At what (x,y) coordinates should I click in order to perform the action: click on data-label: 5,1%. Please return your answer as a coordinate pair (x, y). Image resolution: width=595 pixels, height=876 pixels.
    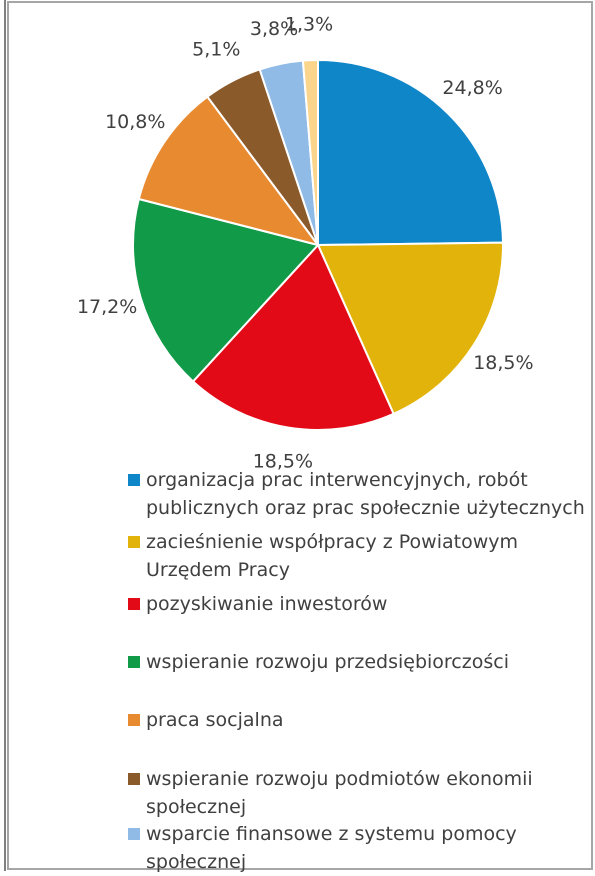
    Looking at the image, I should click on (216, 49).